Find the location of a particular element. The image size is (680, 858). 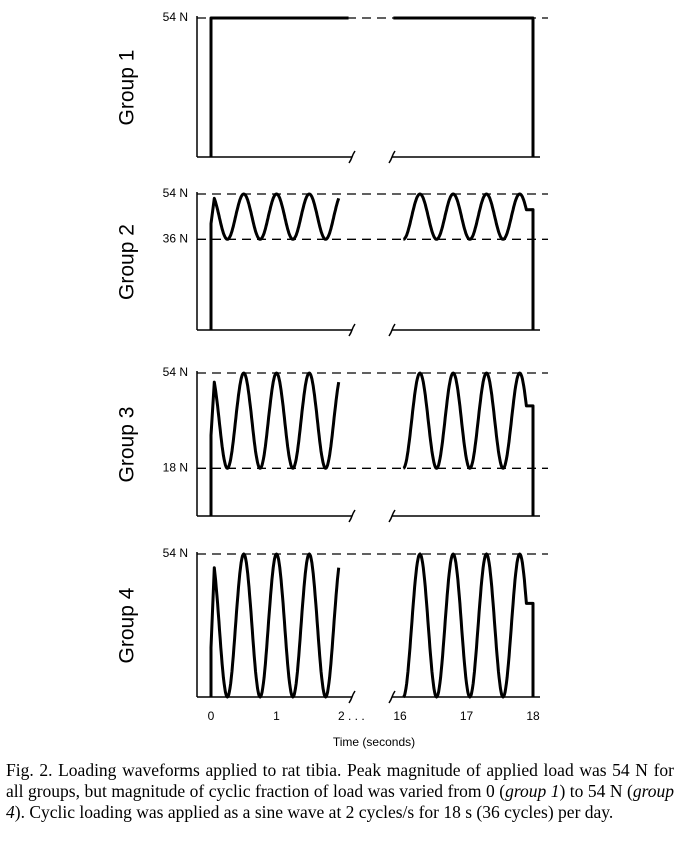

x-tick-label: 18 is located at coordinates (533, 716).